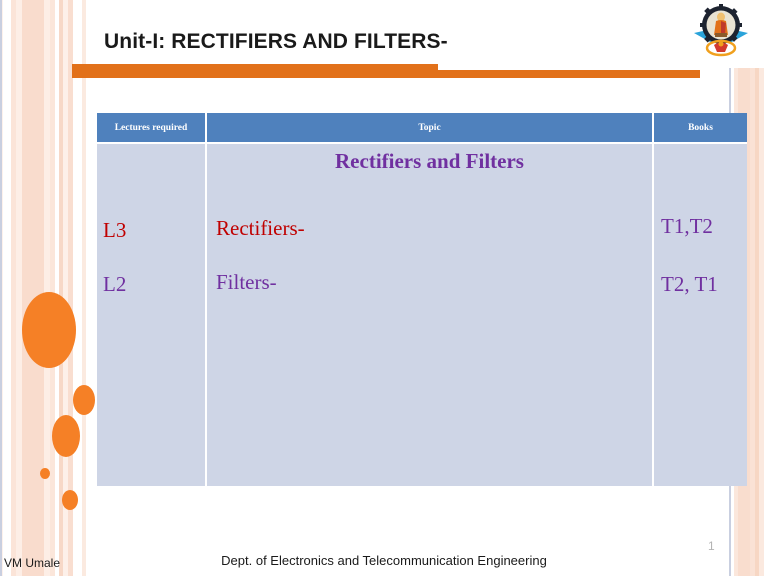  I want to click on lectures-value-row2: L2, so click(115, 284).